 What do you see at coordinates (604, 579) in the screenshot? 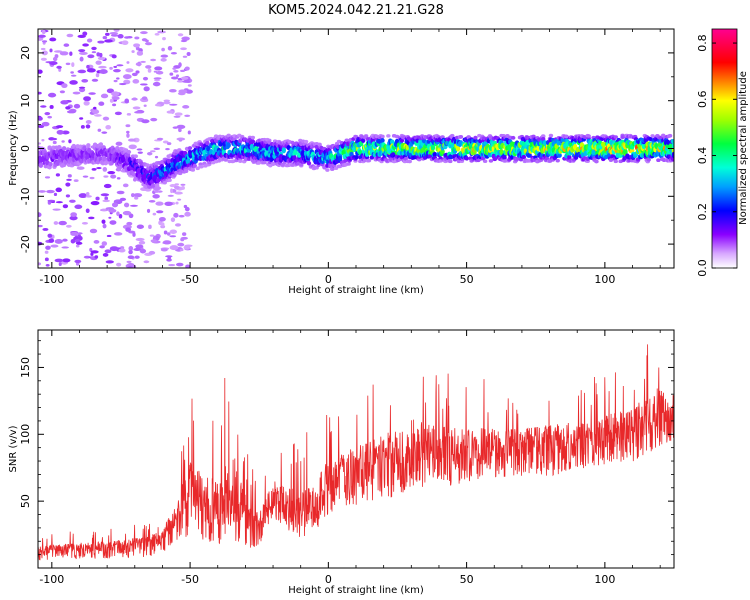
I see `x-tick-label: 100` at bounding box center [604, 579].